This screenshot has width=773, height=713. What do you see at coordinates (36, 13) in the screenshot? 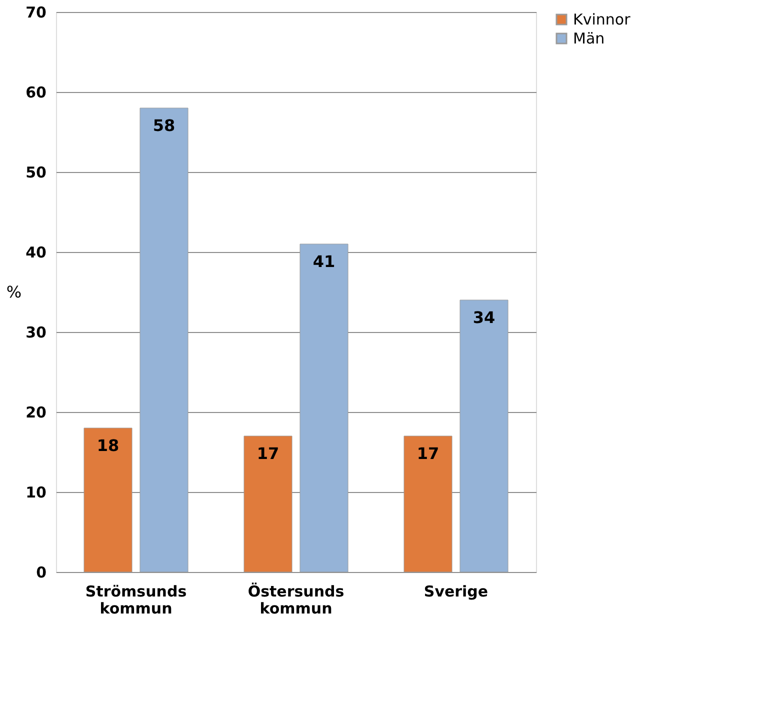
I see `y-tick-label: 70` at bounding box center [36, 13].